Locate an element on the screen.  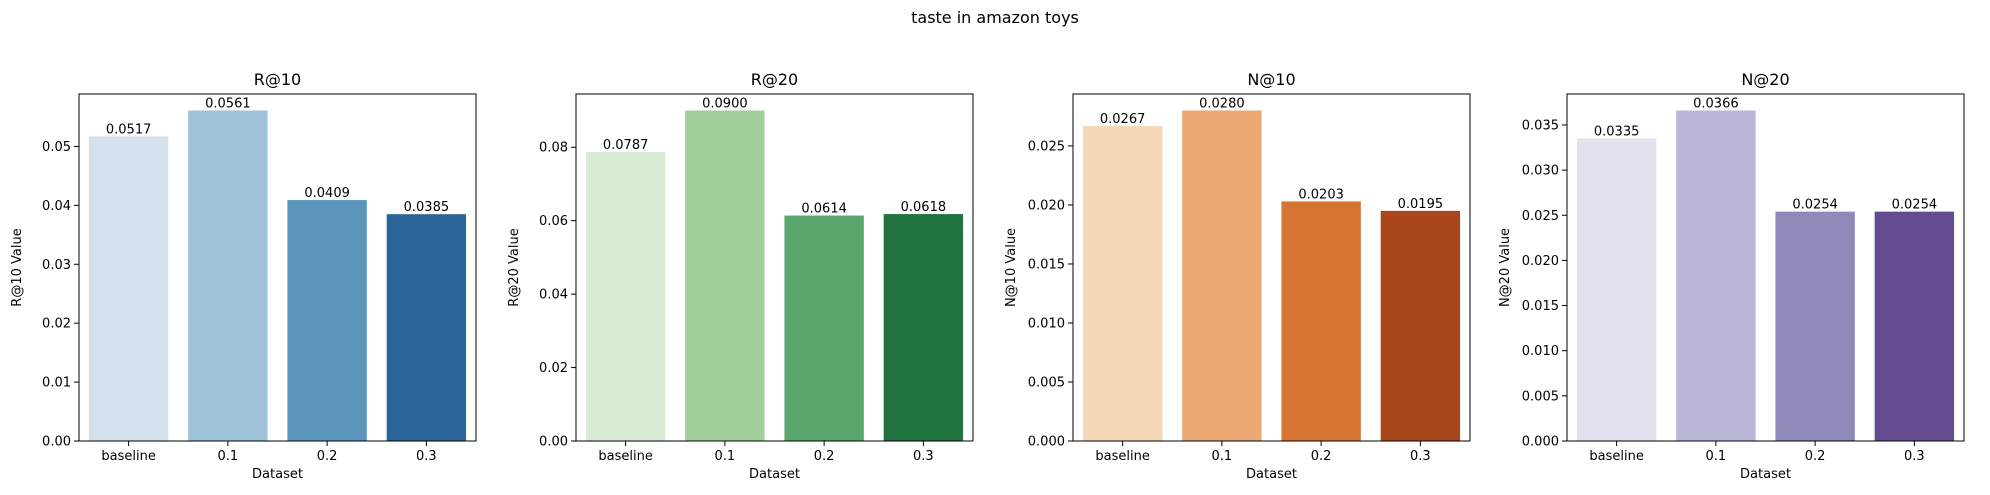
bar-value-label: 0.0409 is located at coordinates (327, 193).